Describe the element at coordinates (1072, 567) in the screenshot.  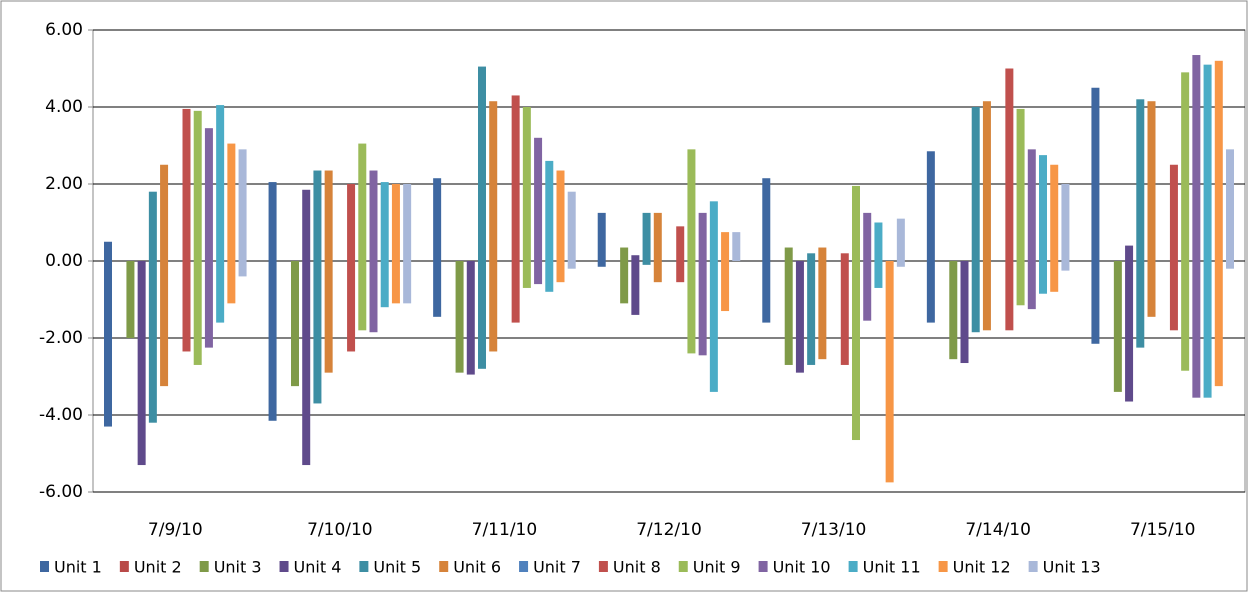
I see `legend-label: Unit 13` at that location.